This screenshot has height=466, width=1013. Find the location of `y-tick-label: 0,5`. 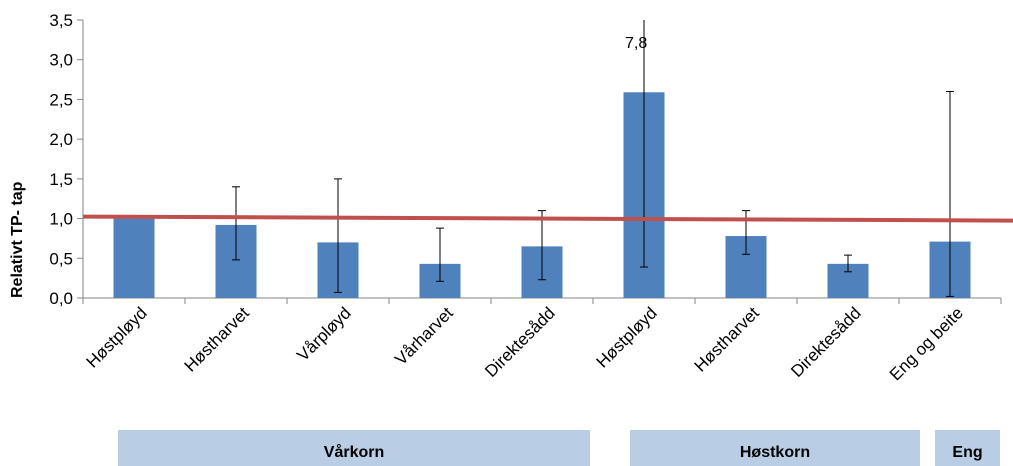

y-tick-label: 0,5 is located at coordinates (61, 258).